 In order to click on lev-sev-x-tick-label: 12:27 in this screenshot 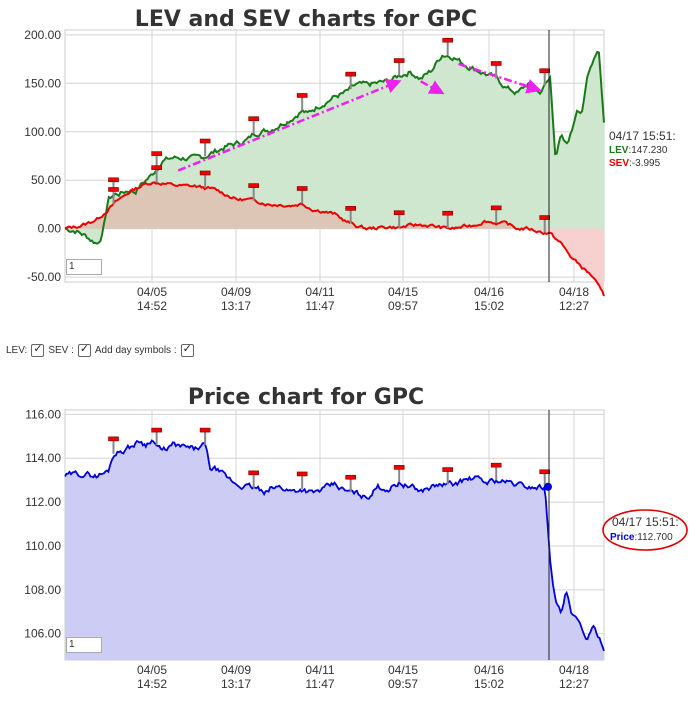, I will do `click(574, 306)`.